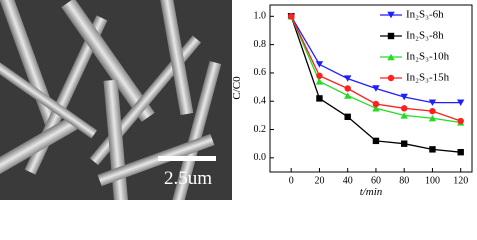  What do you see at coordinates (319, 180) in the screenshot?
I see `x-tick-label: 20` at bounding box center [319, 180].